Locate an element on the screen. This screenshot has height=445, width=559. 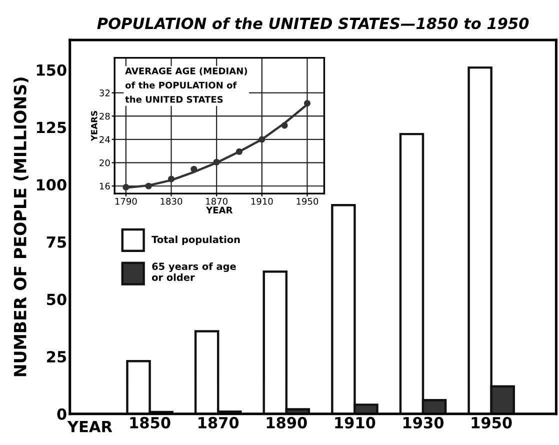
y-tick-label: 125 is located at coordinates (51, 128).